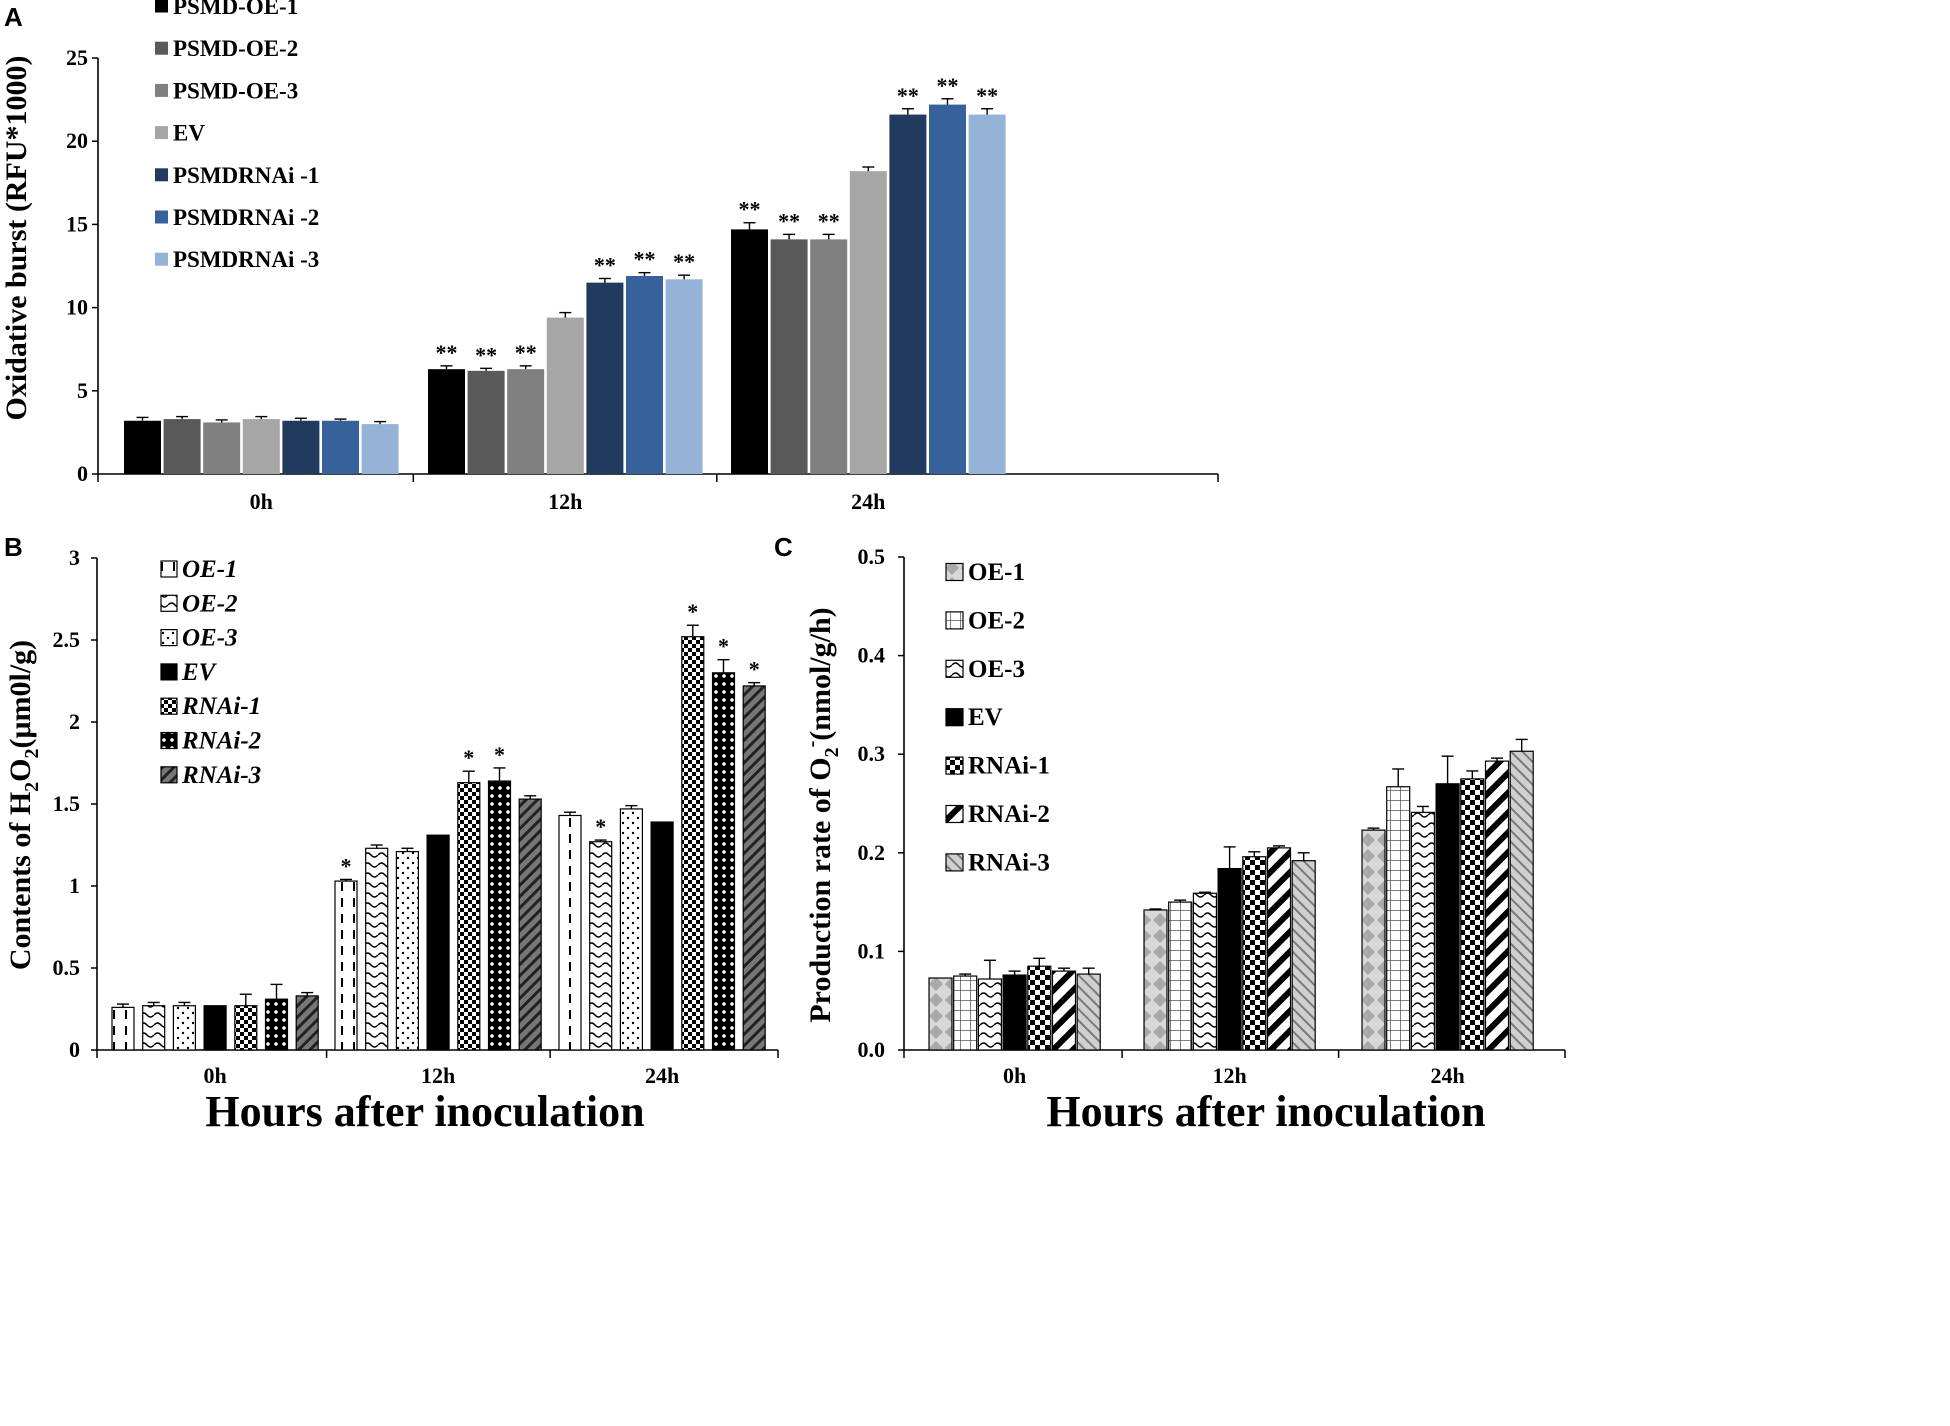 Image resolution: width=1950 pixels, height=1426 pixels. What do you see at coordinates (1009, 814) in the screenshot?
I see `legend-label: RNAi-2` at bounding box center [1009, 814].